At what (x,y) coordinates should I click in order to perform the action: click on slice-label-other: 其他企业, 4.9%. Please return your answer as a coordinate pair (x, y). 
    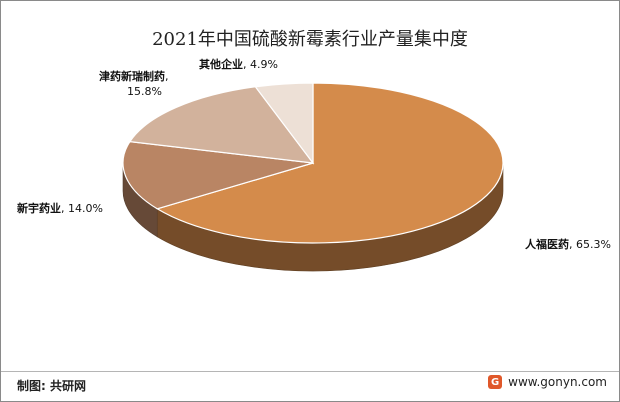
    Looking at the image, I should click on (238, 64).